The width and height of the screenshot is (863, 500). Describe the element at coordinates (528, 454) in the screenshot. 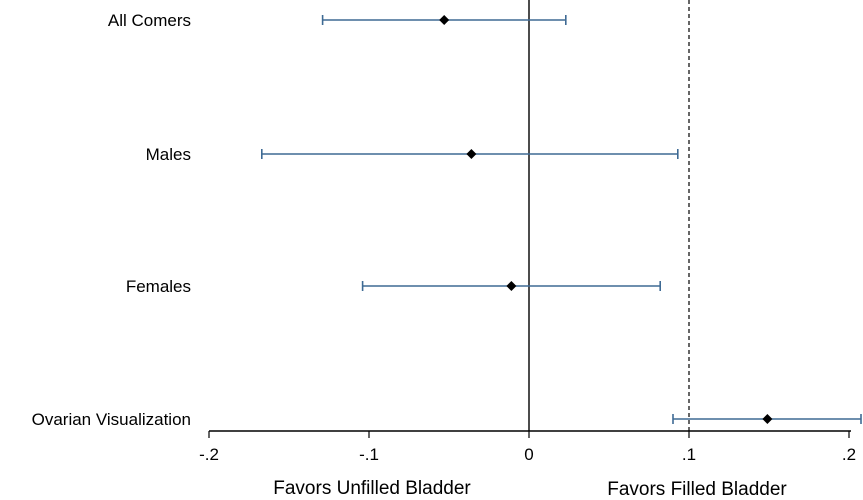

I see `x-tick-label: 0` at that location.